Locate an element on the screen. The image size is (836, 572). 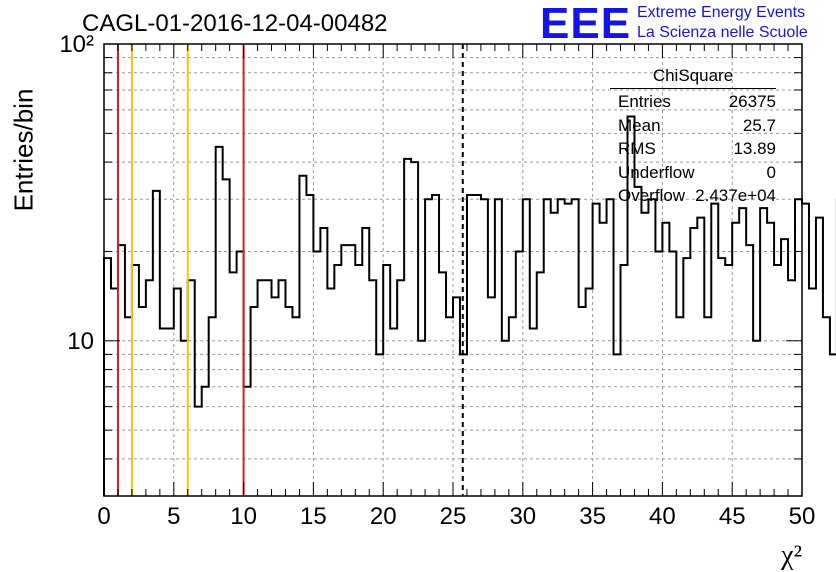
stats-box-title: ChiSquare is located at coordinates (693, 77).